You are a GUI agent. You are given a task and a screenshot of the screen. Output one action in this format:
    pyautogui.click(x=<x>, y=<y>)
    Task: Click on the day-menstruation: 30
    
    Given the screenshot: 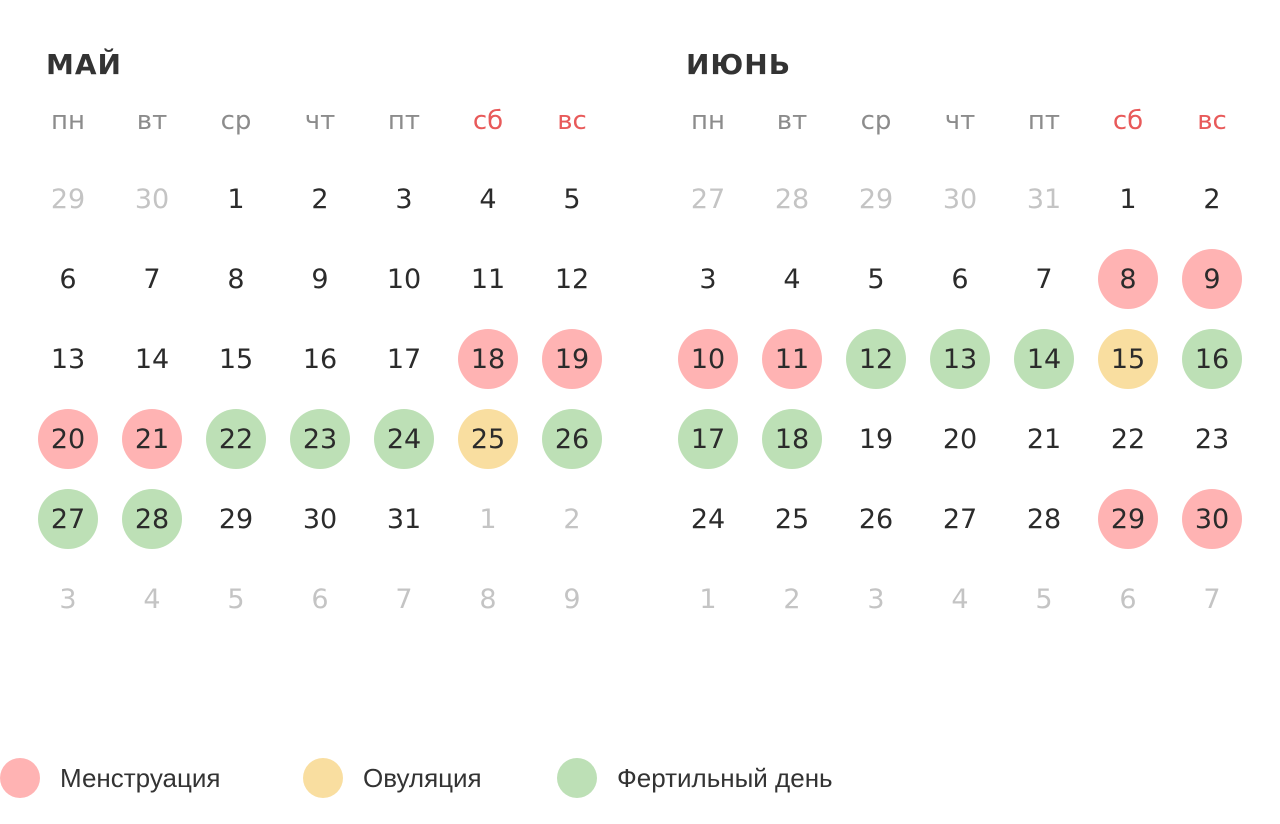 What is the action you would take?
    pyautogui.click(x=1212, y=519)
    